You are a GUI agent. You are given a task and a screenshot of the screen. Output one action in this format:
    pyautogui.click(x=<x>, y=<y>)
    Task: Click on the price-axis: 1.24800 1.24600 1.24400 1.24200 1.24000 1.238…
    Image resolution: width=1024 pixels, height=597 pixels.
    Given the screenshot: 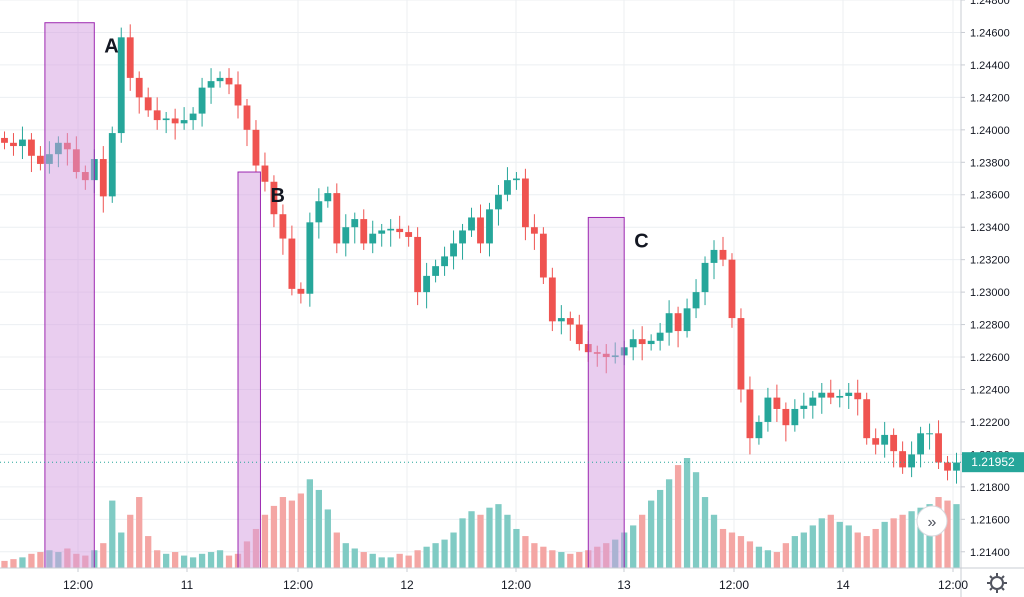 What is the action you would take?
    pyautogui.click(x=985, y=279)
    